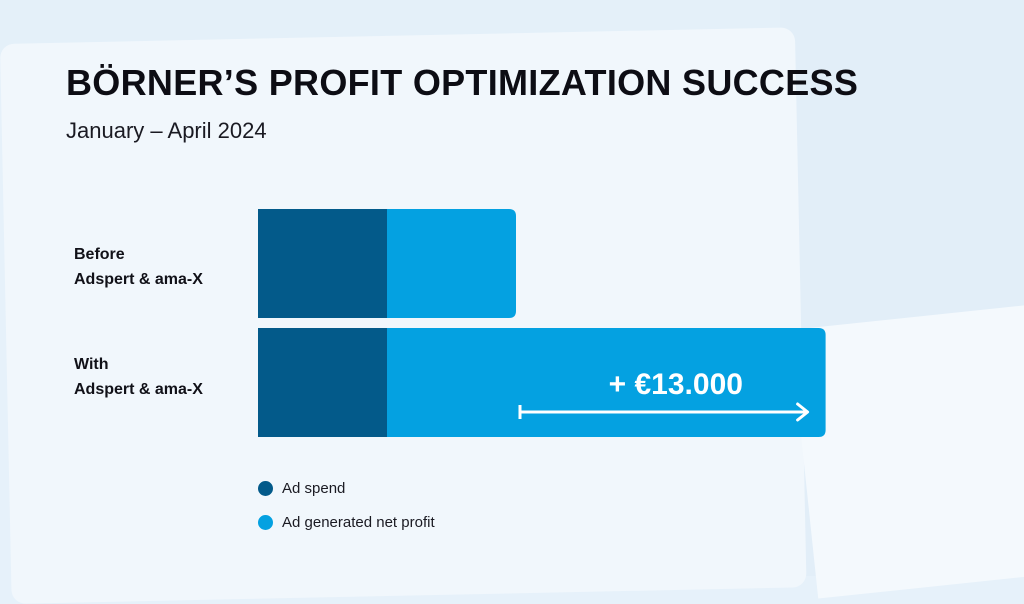 This screenshot has width=1024, height=604. Describe the element at coordinates (265, 522) in the screenshot. I see `legend-swatch-net-profit` at that location.